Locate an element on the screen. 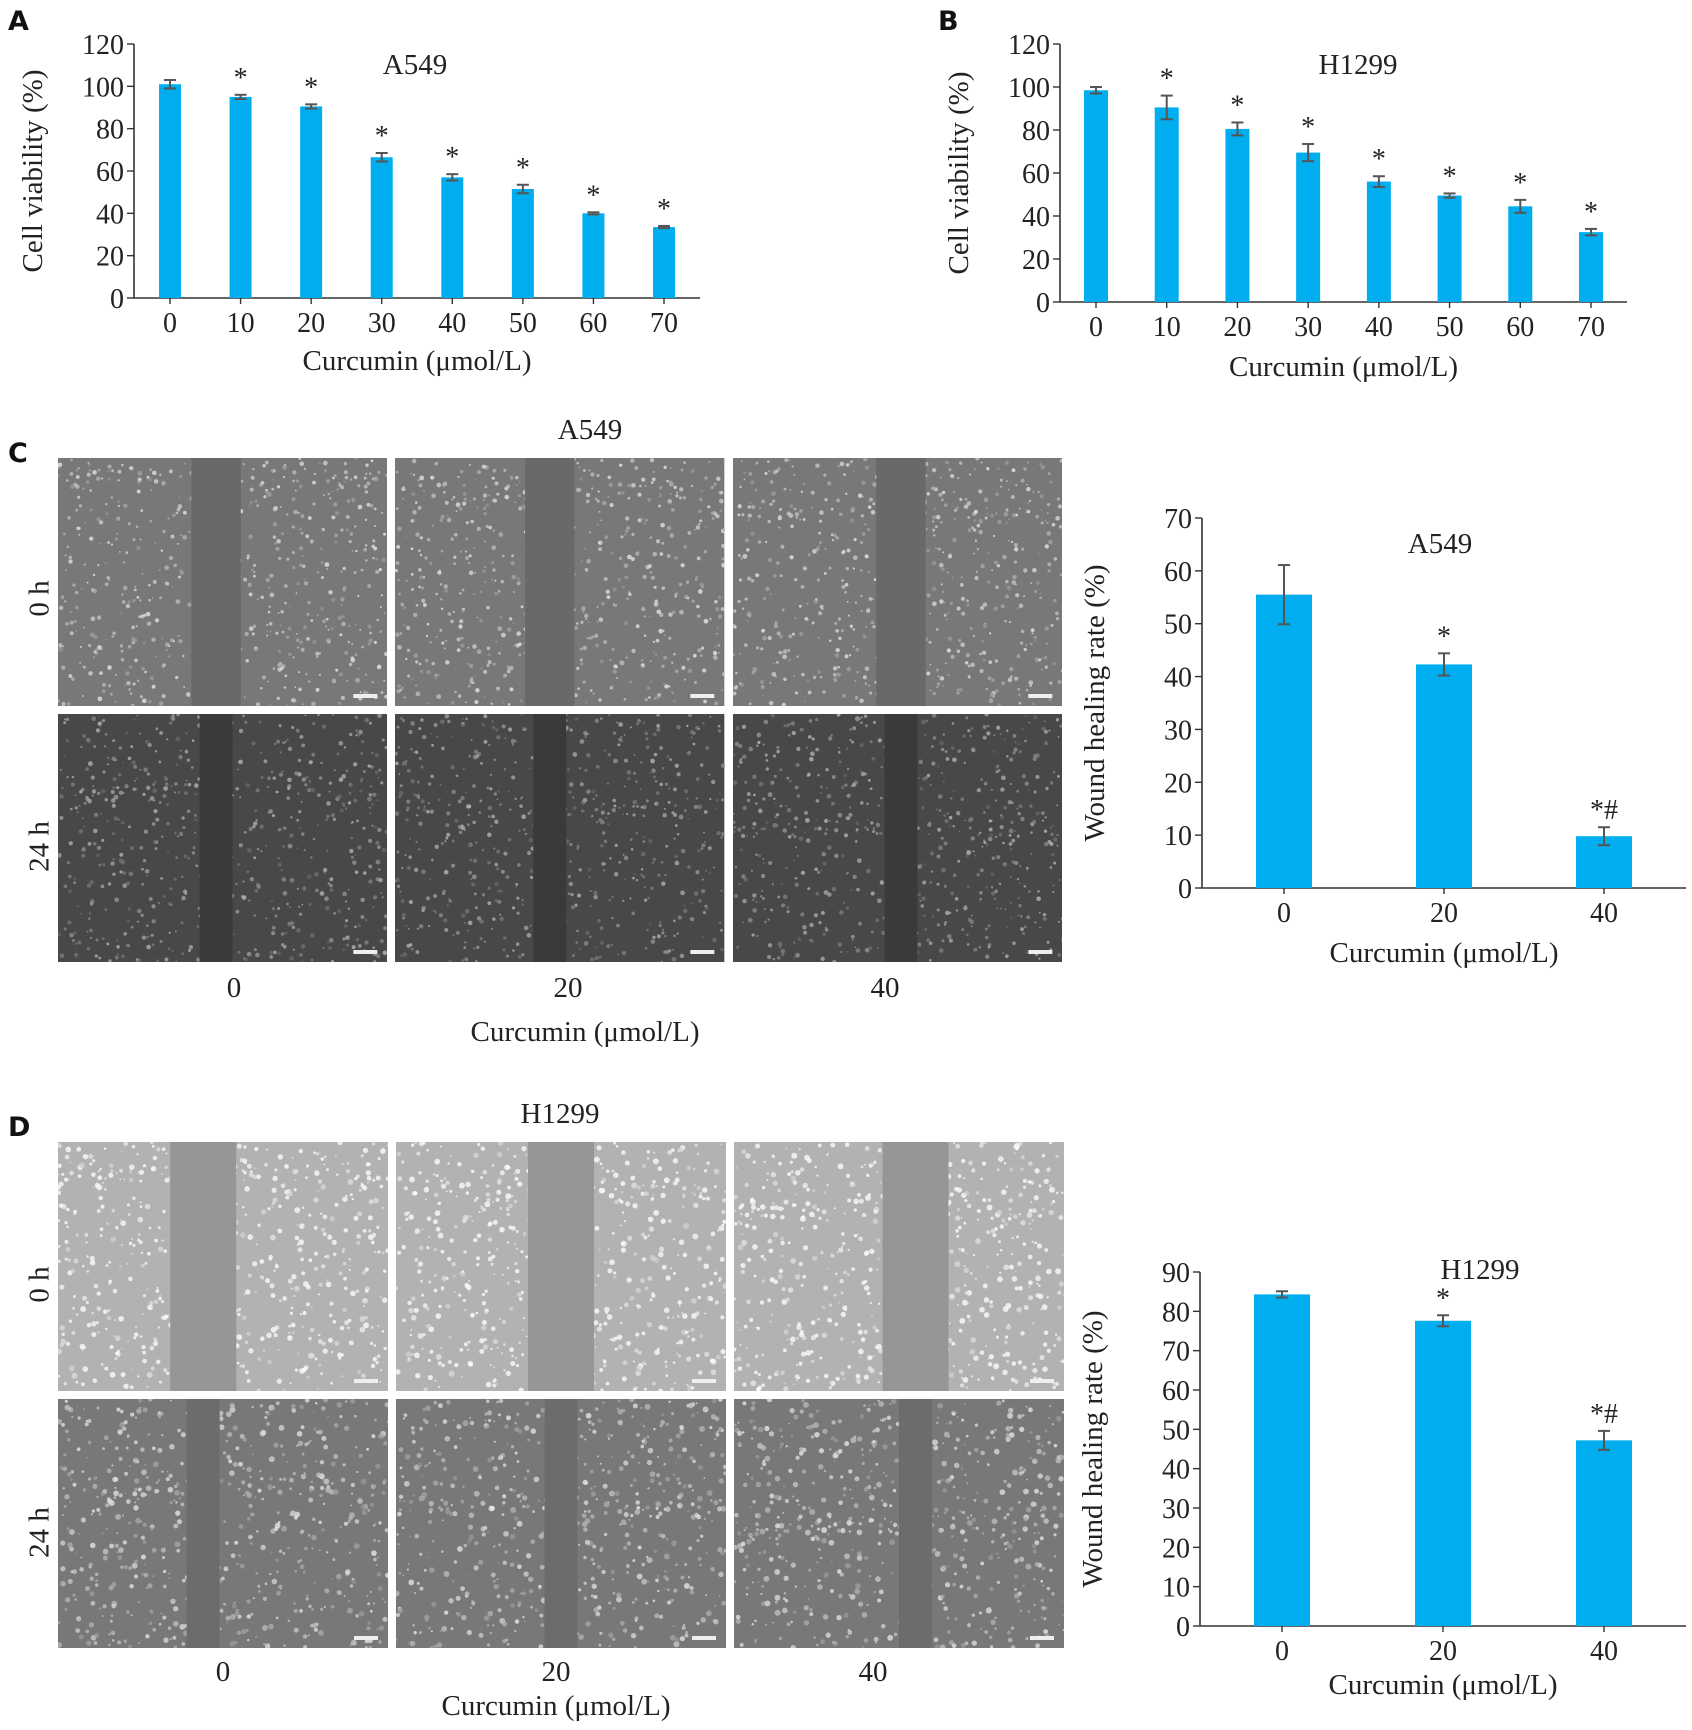 This screenshot has height=1730, width=1692. panel-label-a: A is located at coordinates (18, 21).